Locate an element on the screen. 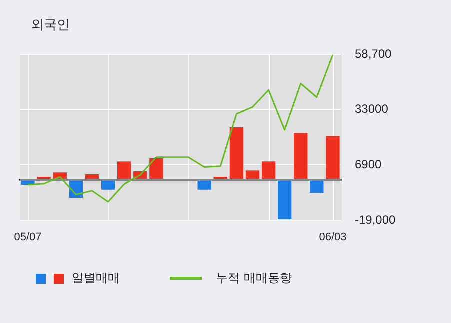 This screenshot has width=451, height=323. chart-title: 외국인 is located at coordinates (50, 25).